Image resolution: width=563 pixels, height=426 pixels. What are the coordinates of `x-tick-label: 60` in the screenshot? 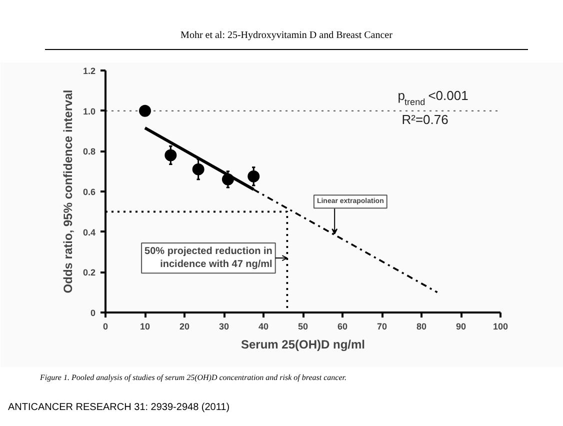 It's located at (342, 327).